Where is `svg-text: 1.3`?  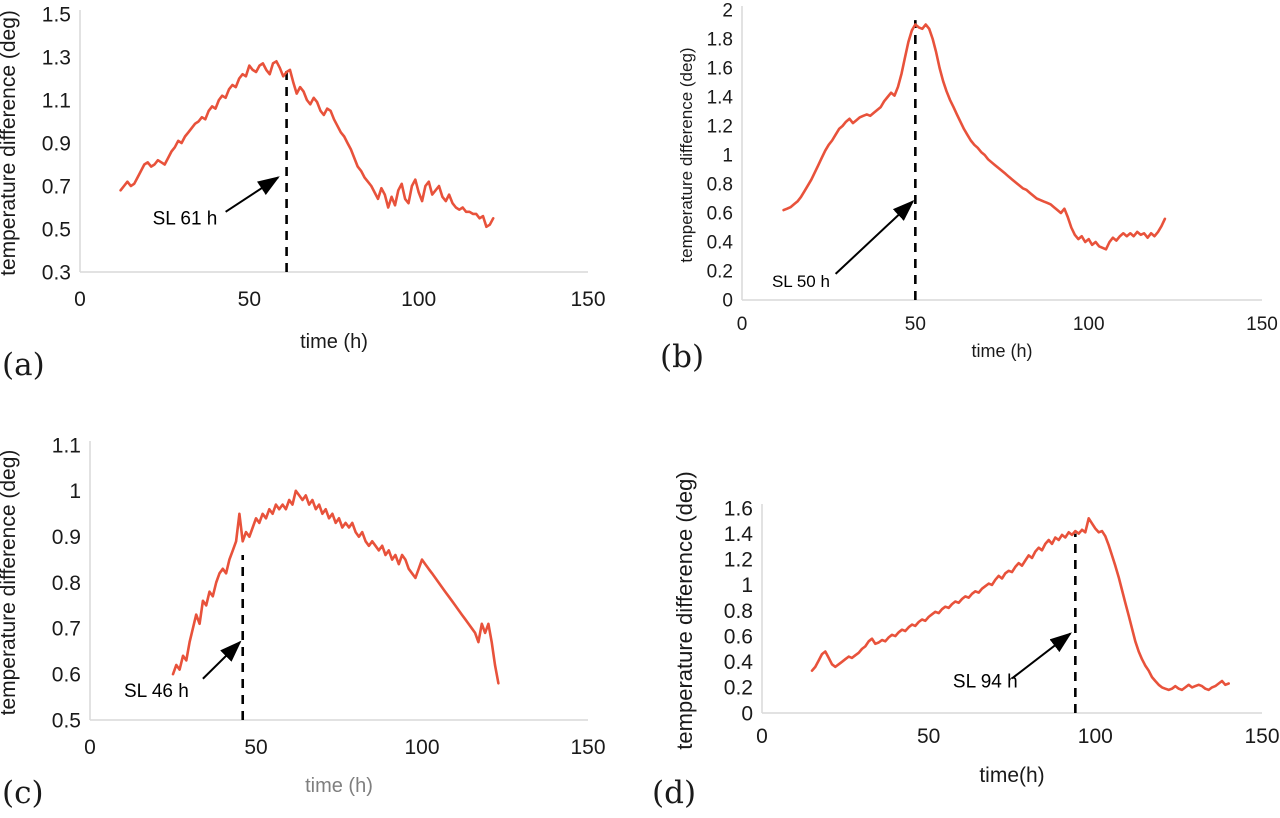 svg-text: 1.3 is located at coordinates (56, 57).